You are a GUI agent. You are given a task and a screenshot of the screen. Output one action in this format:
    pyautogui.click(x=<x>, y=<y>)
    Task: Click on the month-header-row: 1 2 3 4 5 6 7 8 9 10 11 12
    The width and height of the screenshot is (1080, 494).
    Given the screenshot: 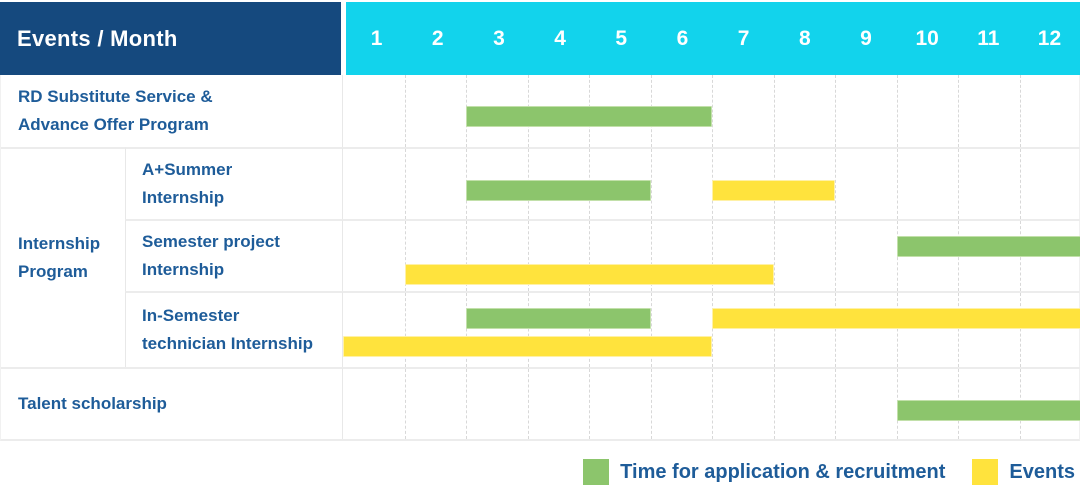 What is the action you would take?
    pyautogui.click(x=713, y=38)
    